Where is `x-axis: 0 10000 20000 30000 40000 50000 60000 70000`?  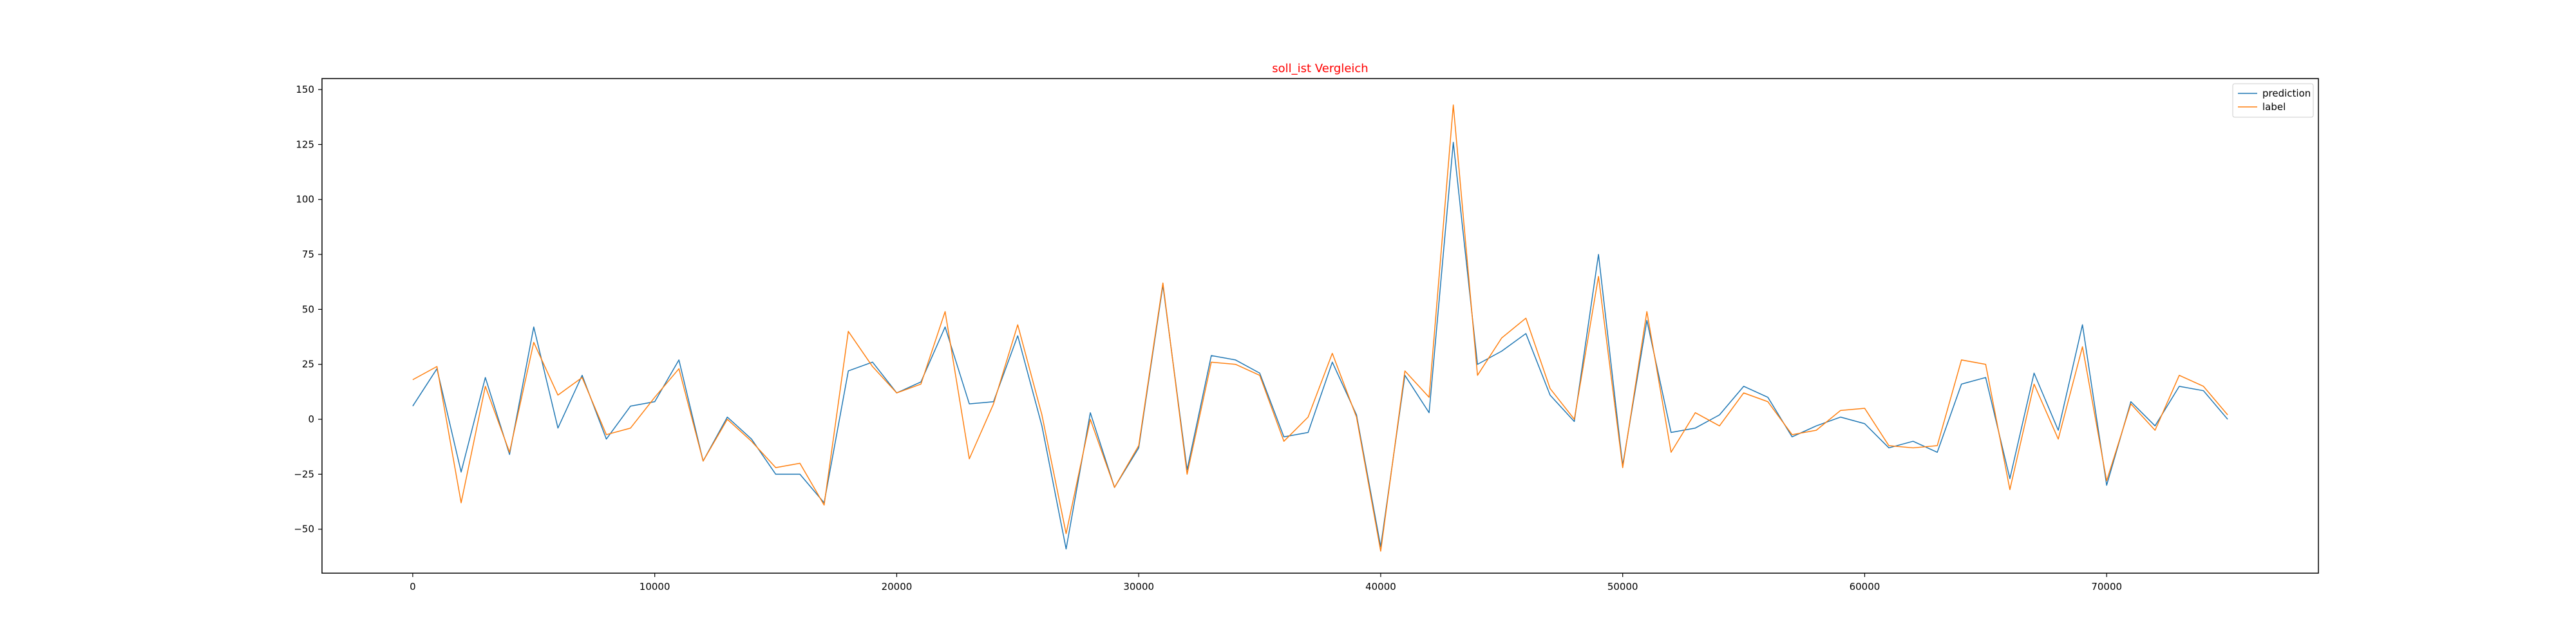 x-axis: 0 10000 20000 30000 40000 50000 60000 70000 is located at coordinates (1266, 582).